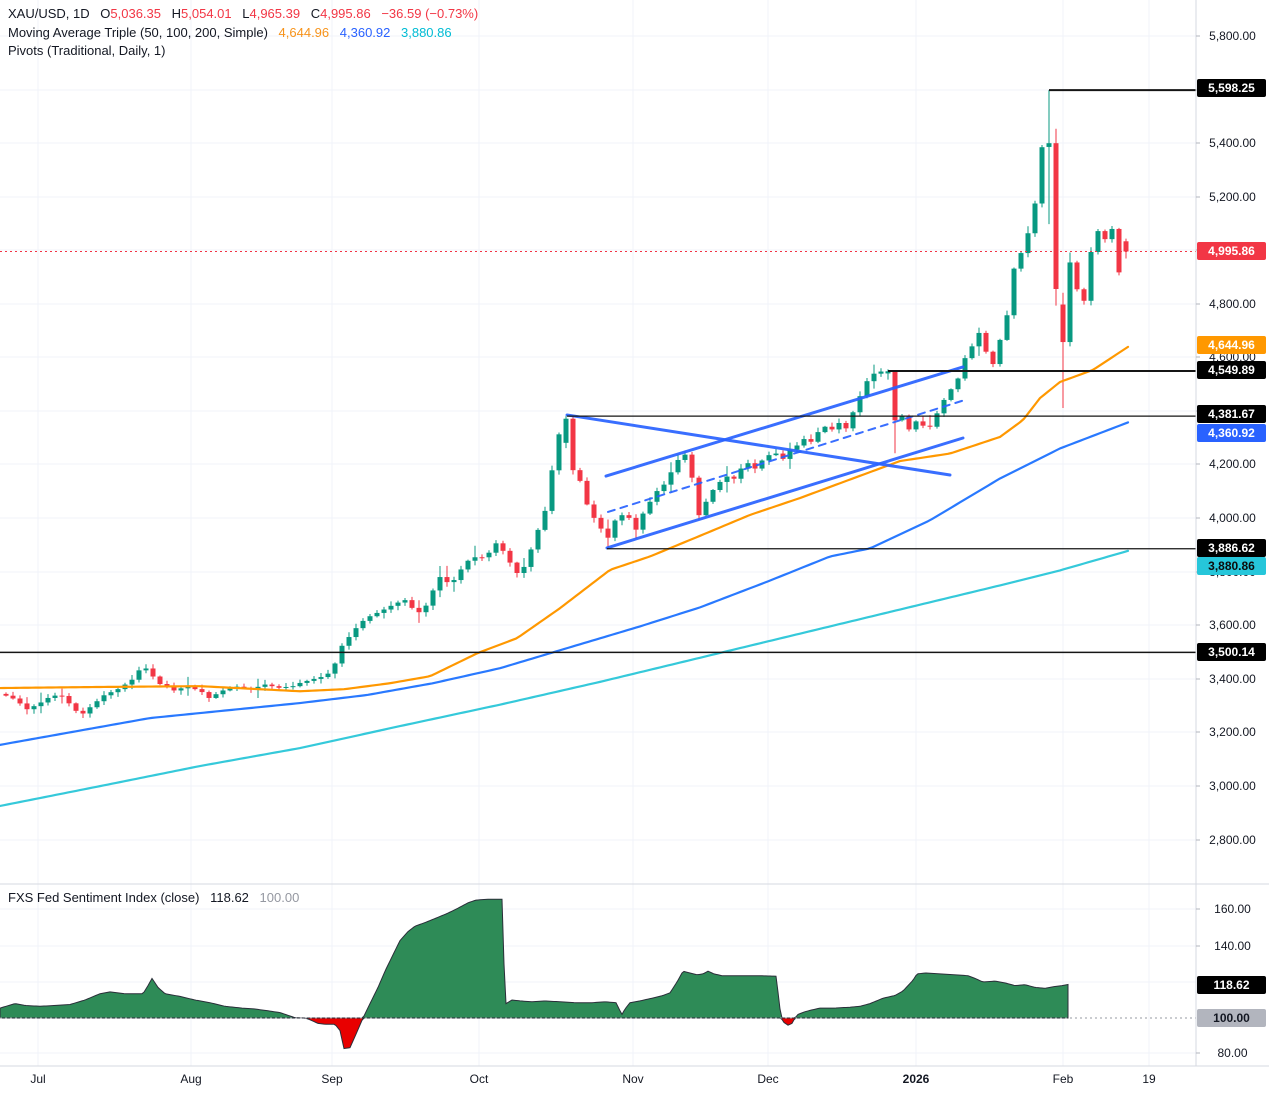 The height and width of the screenshot is (1095, 1269). I want to click on ma200-value: 3,880.86, so click(426, 32).